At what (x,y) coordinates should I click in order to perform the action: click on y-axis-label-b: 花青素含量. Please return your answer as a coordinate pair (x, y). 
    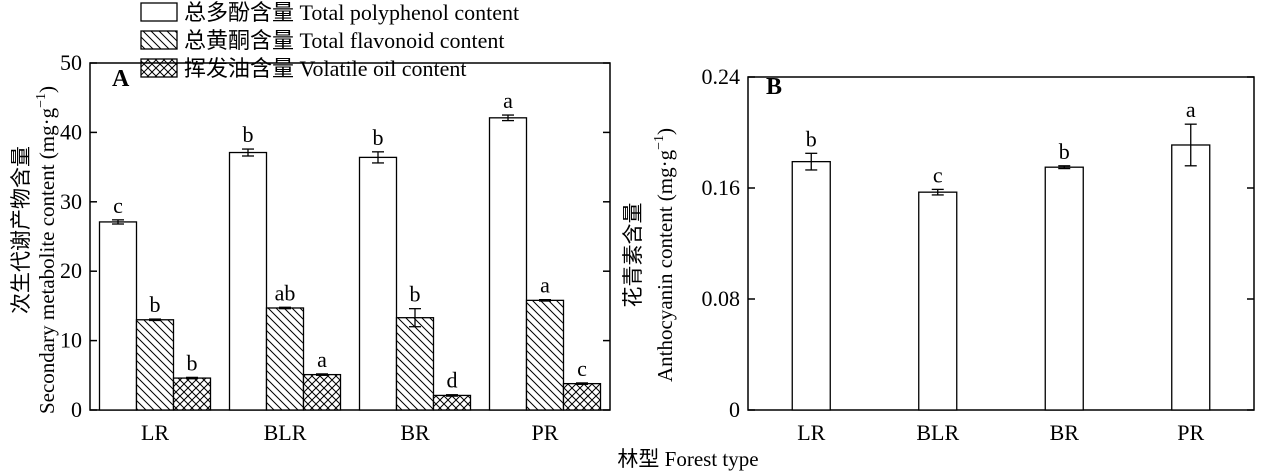
    Looking at the image, I should click on (633, 255).